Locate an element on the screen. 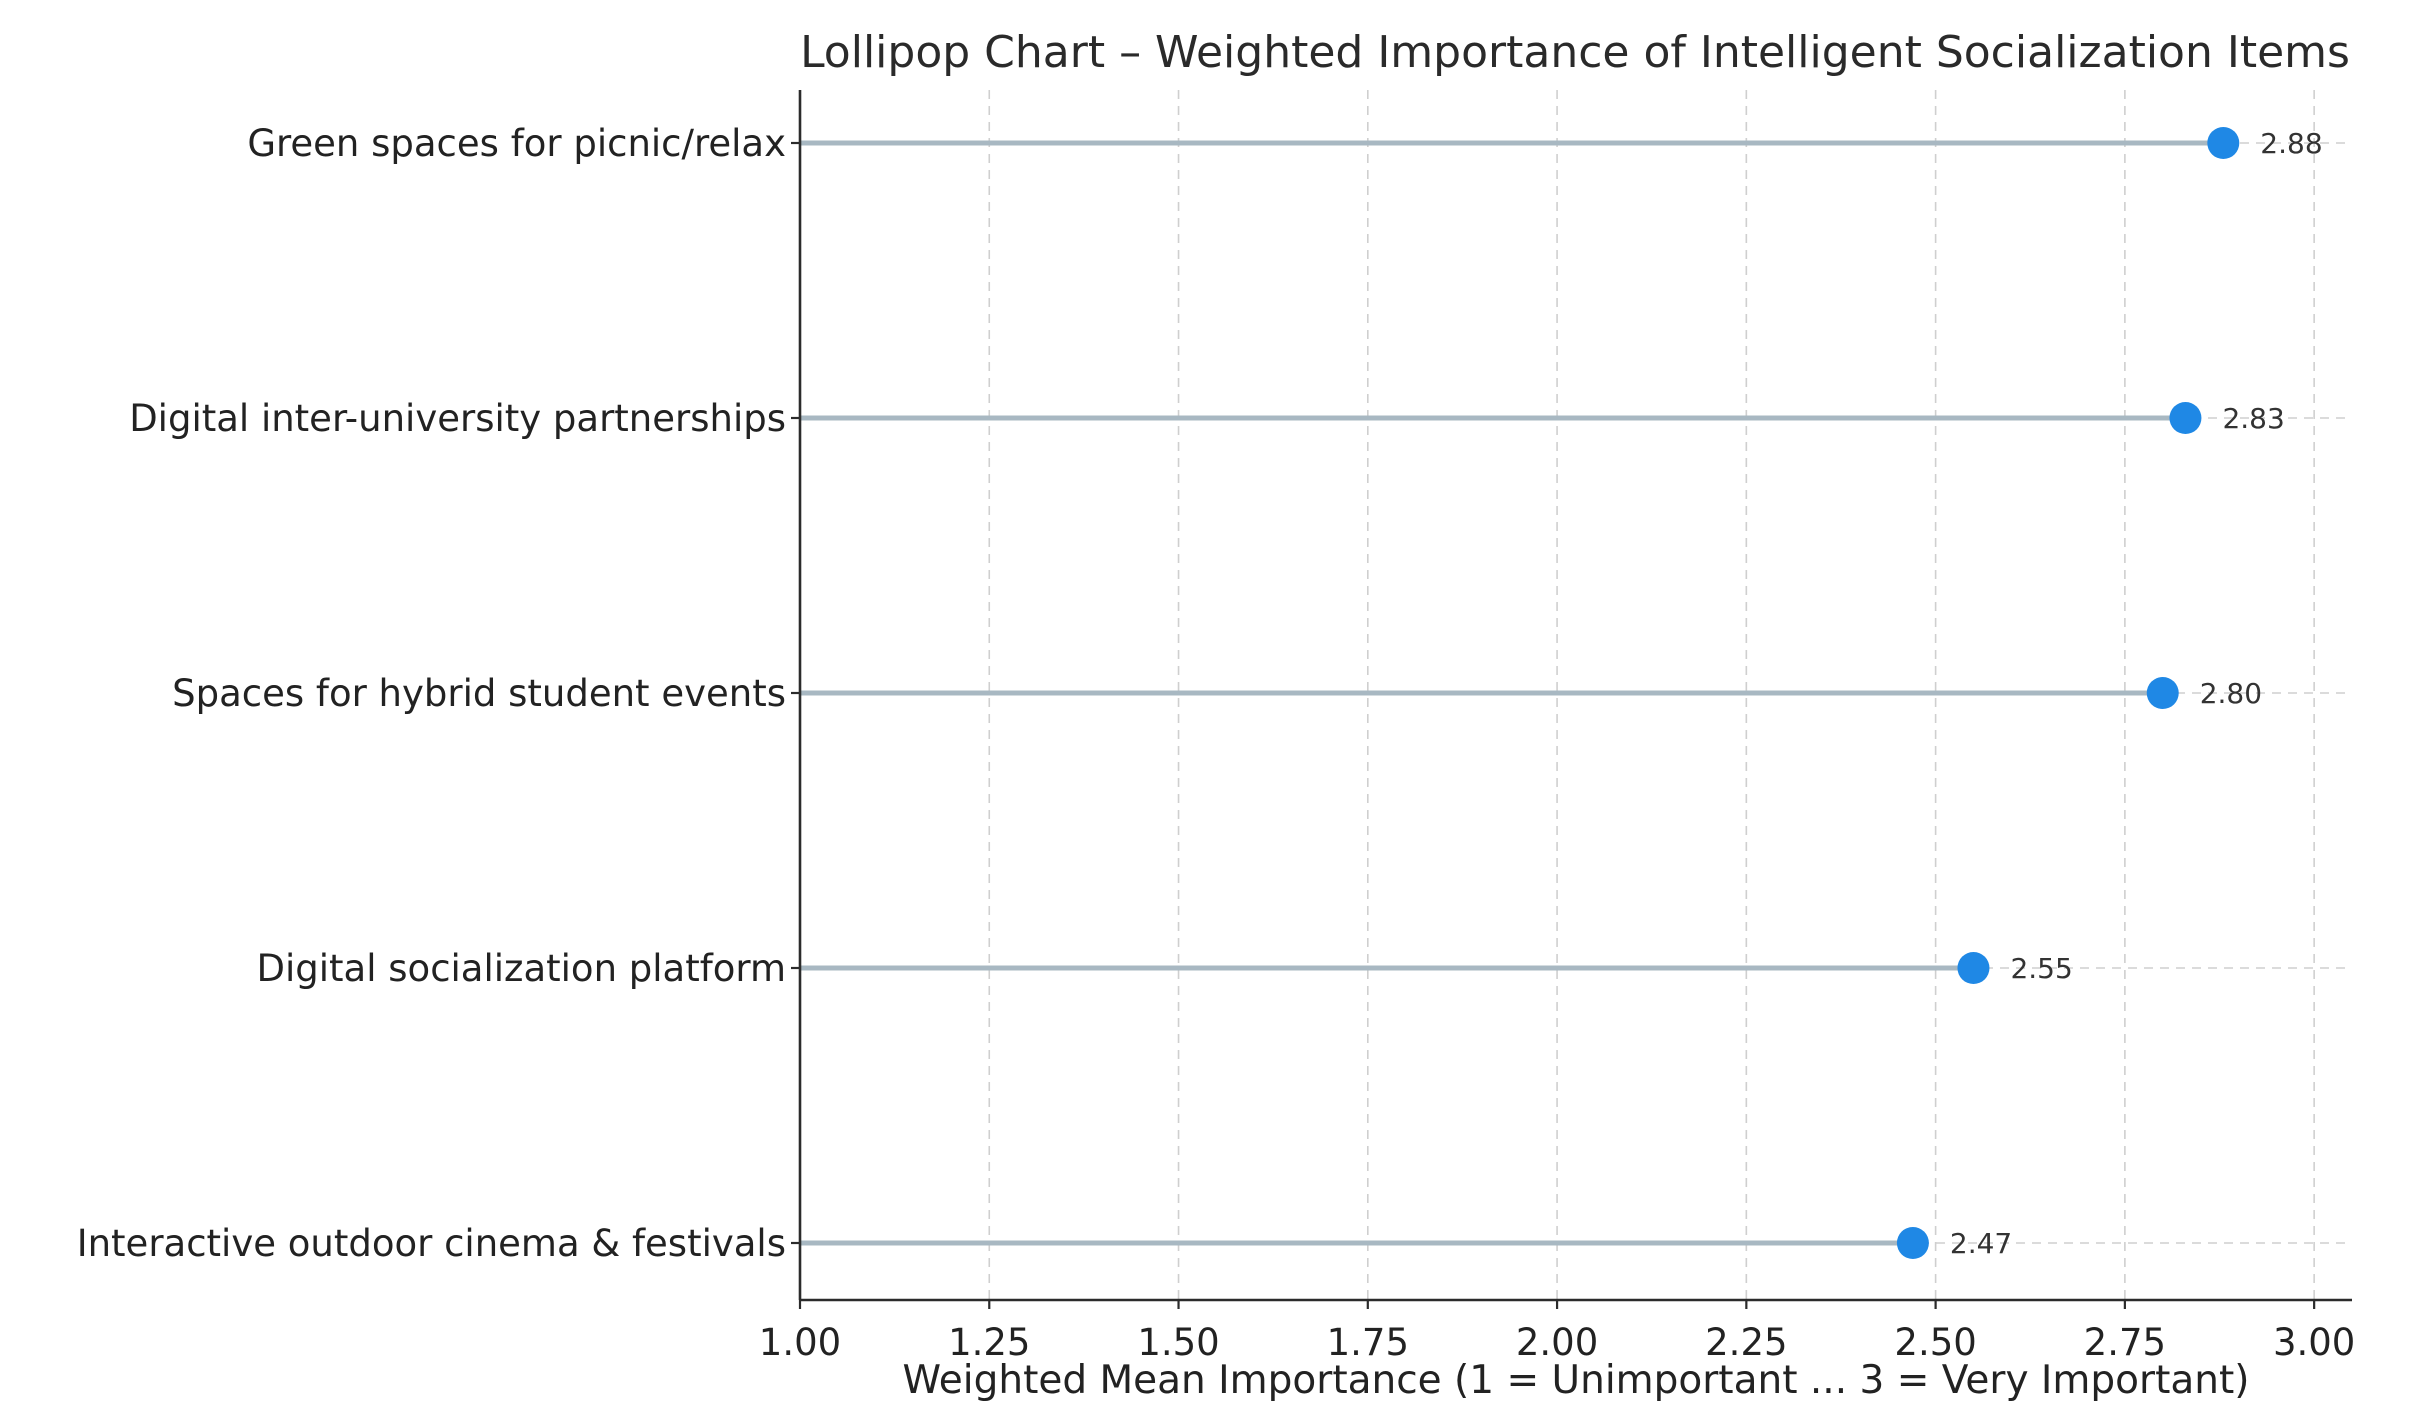 The width and height of the screenshot is (2413, 1421). x-tick-label: 2.00 is located at coordinates (1557, 1342).